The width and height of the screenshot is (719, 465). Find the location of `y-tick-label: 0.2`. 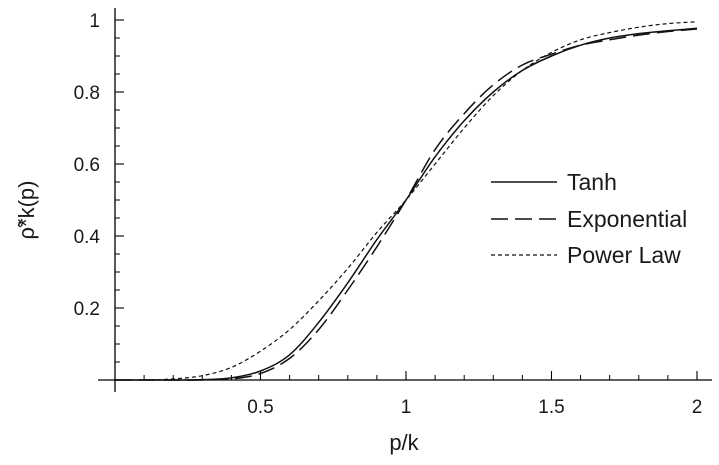

y-tick-label: 0.2 is located at coordinates (87, 309).